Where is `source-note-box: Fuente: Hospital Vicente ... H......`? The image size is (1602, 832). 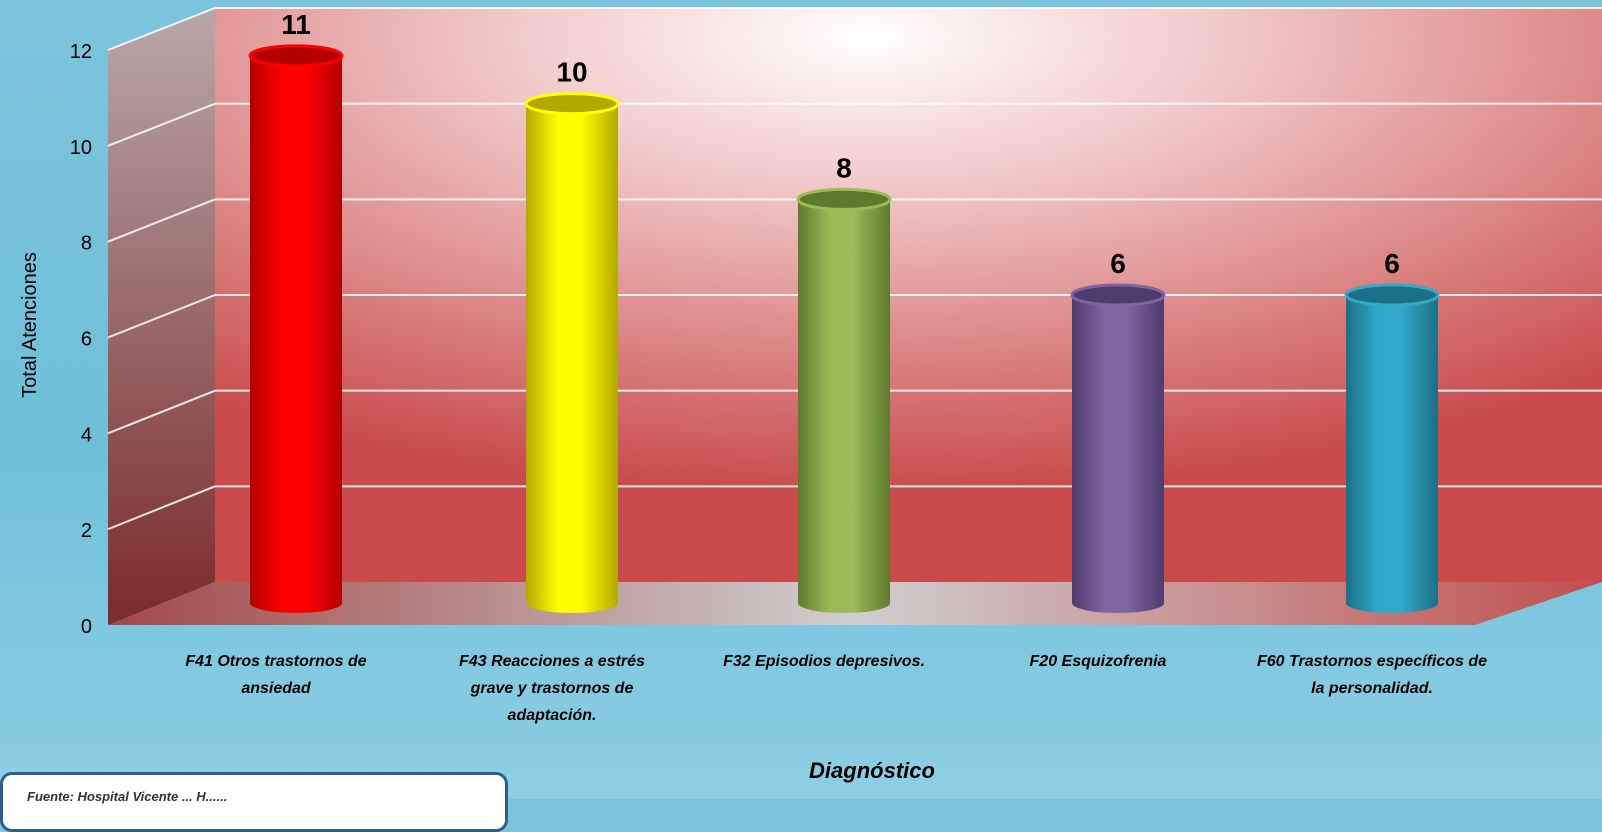 source-note-box: Fuente: Hospital Vicente ... H...... is located at coordinates (254, 802).